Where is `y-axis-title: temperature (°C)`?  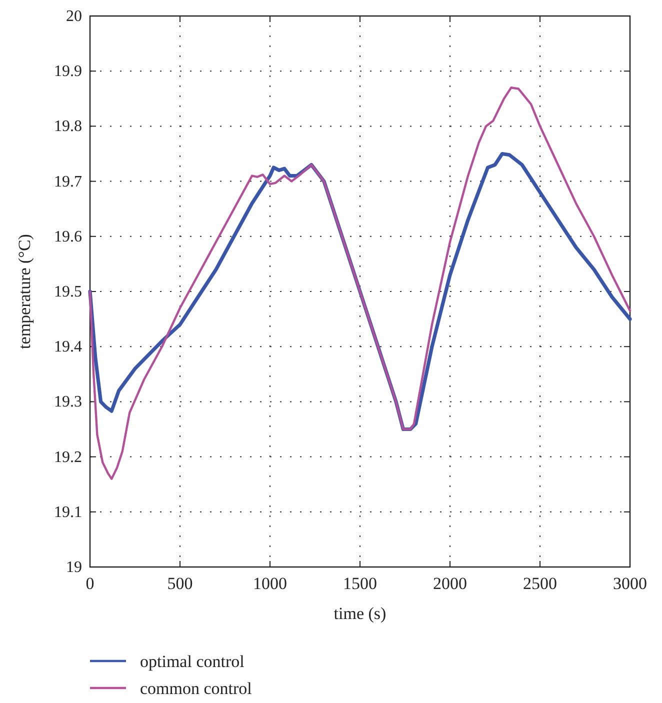
y-axis-title: temperature (°C) is located at coordinates (24, 291).